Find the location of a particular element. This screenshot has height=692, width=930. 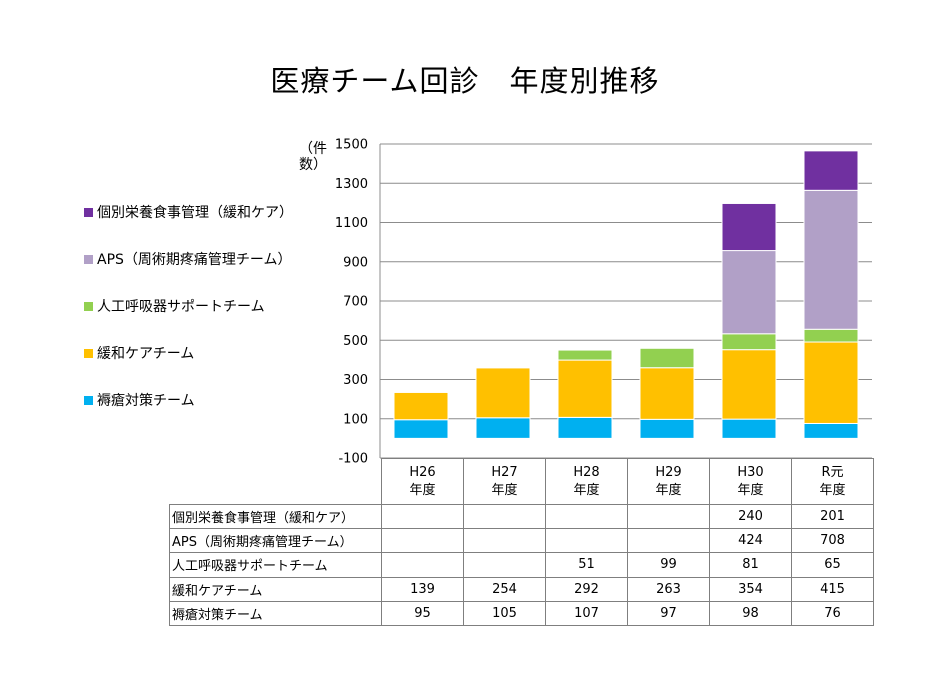

category-label-line1: H26 is located at coordinates (422, 472).